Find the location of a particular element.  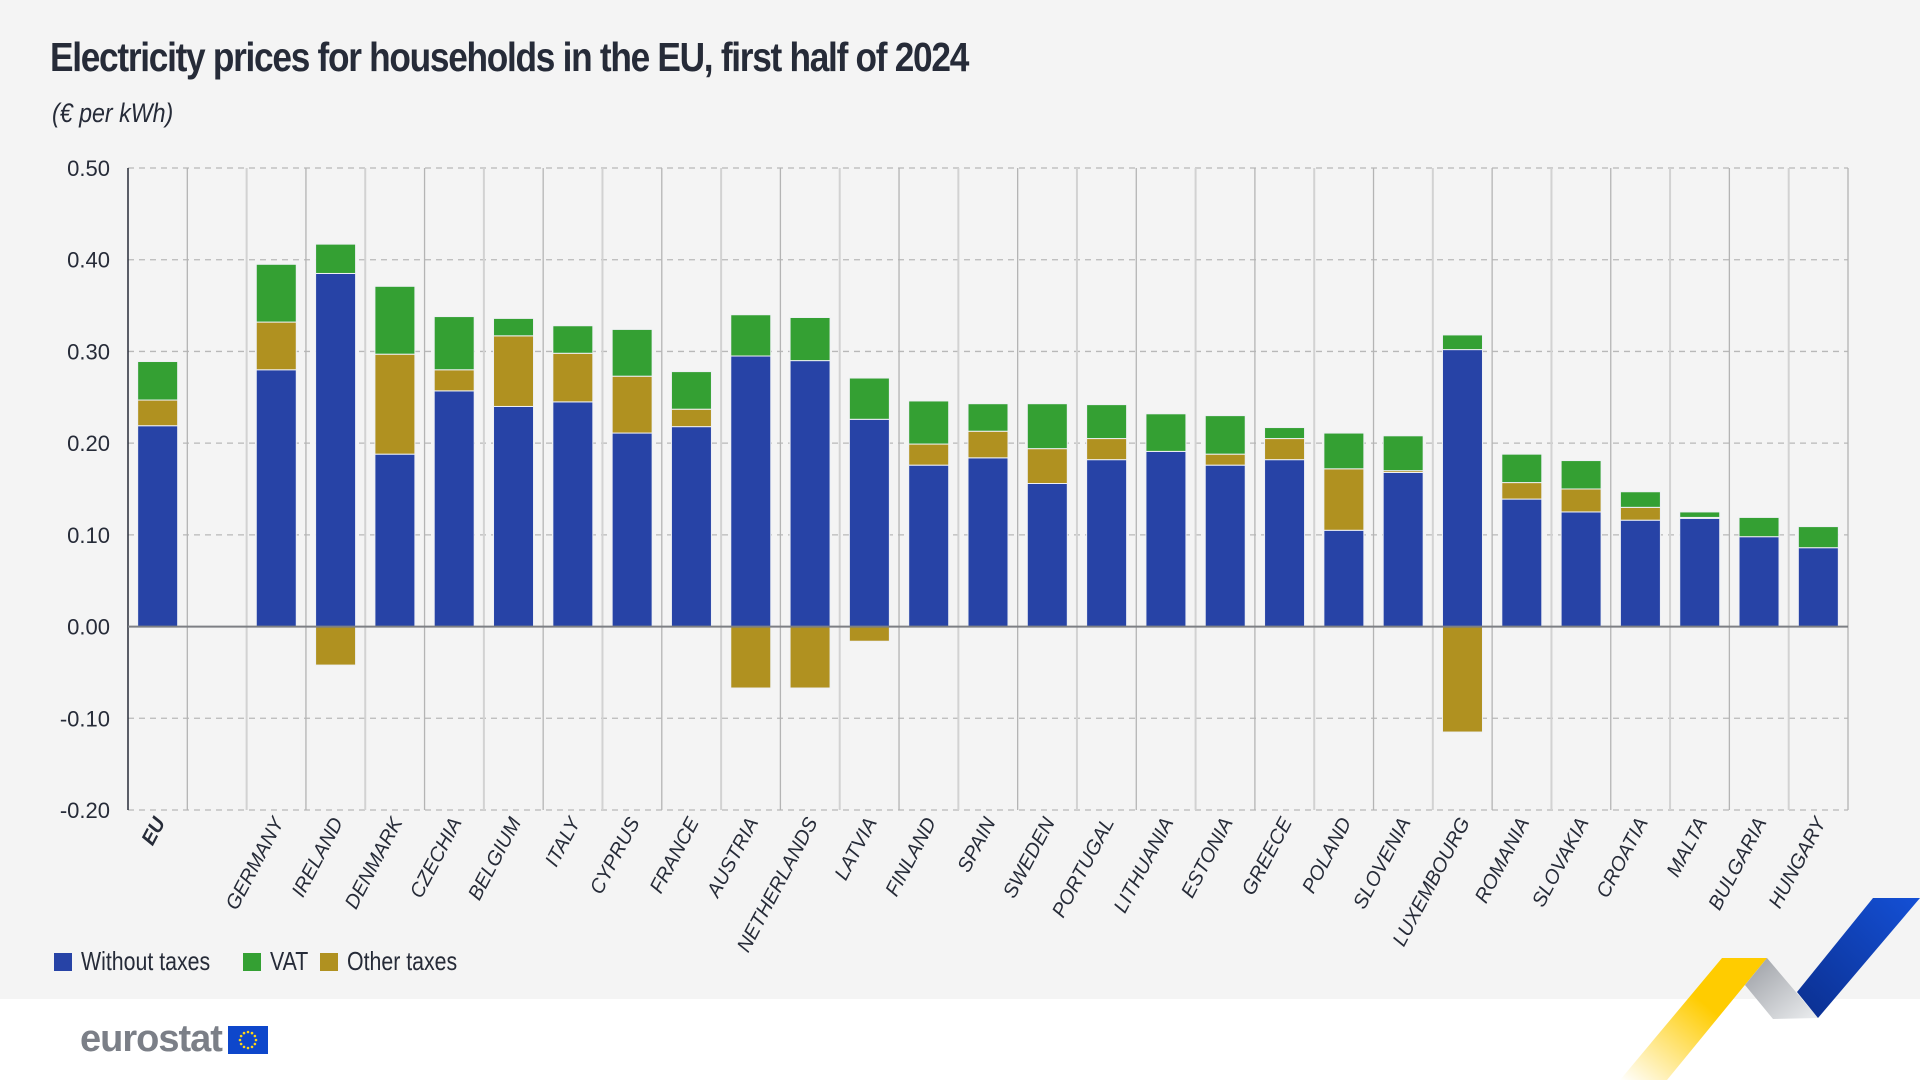

legend-item-vat: VAT is located at coordinates (275, 961).